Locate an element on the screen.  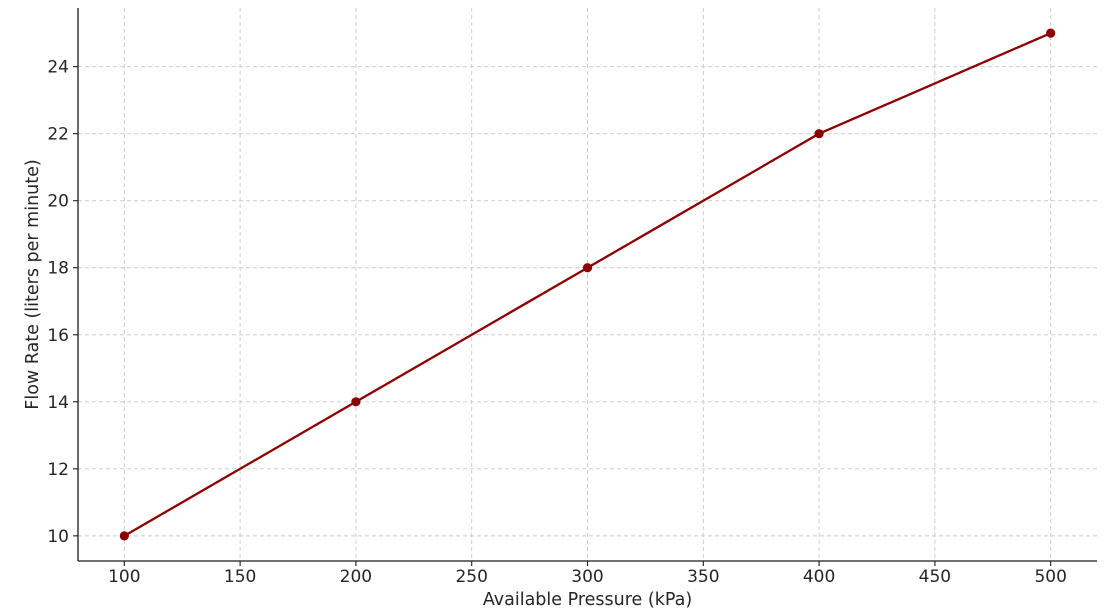
x-tick-label: 100 is located at coordinates (124, 577).